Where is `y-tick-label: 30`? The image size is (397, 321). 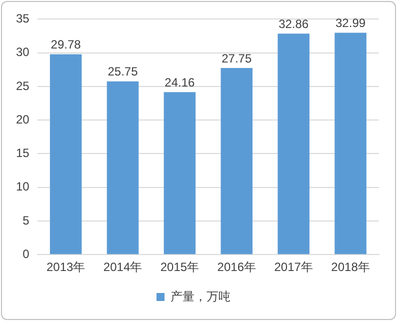 y-tick-label: 30 is located at coordinates (23, 52).